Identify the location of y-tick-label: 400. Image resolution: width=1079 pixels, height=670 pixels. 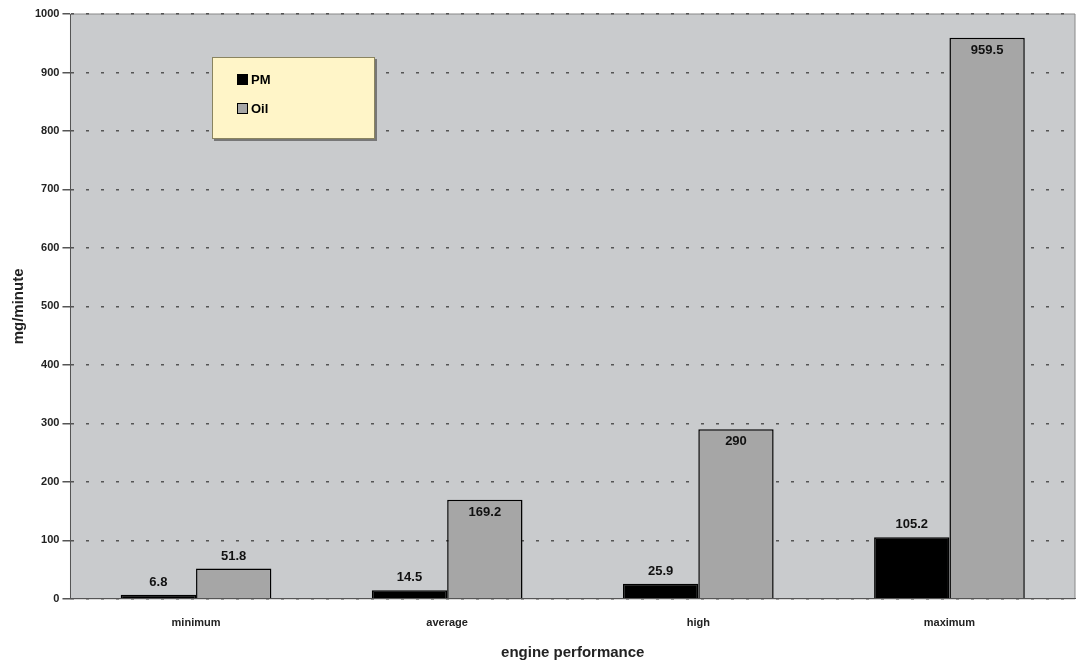
(50, 363).